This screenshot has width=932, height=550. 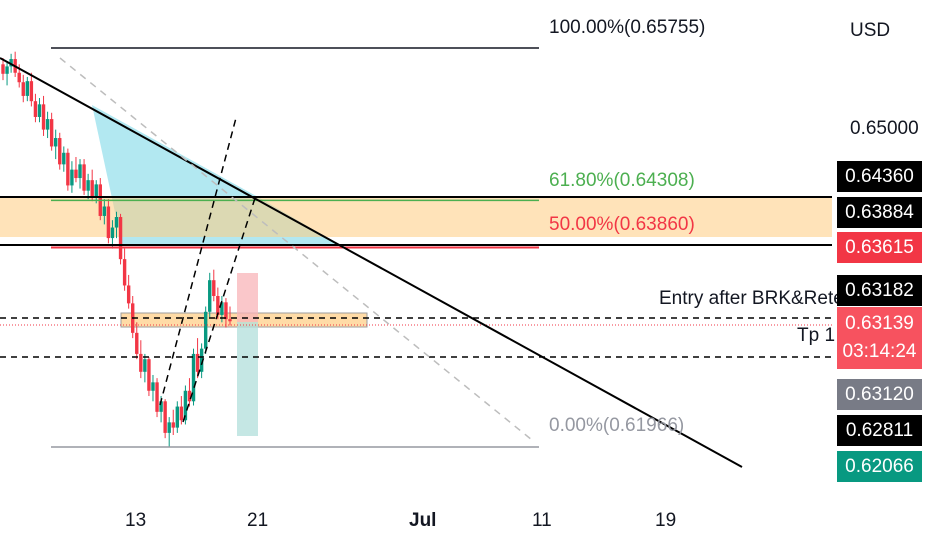 I want to click on x-tick-label: 19, so click(x=666, y=520).